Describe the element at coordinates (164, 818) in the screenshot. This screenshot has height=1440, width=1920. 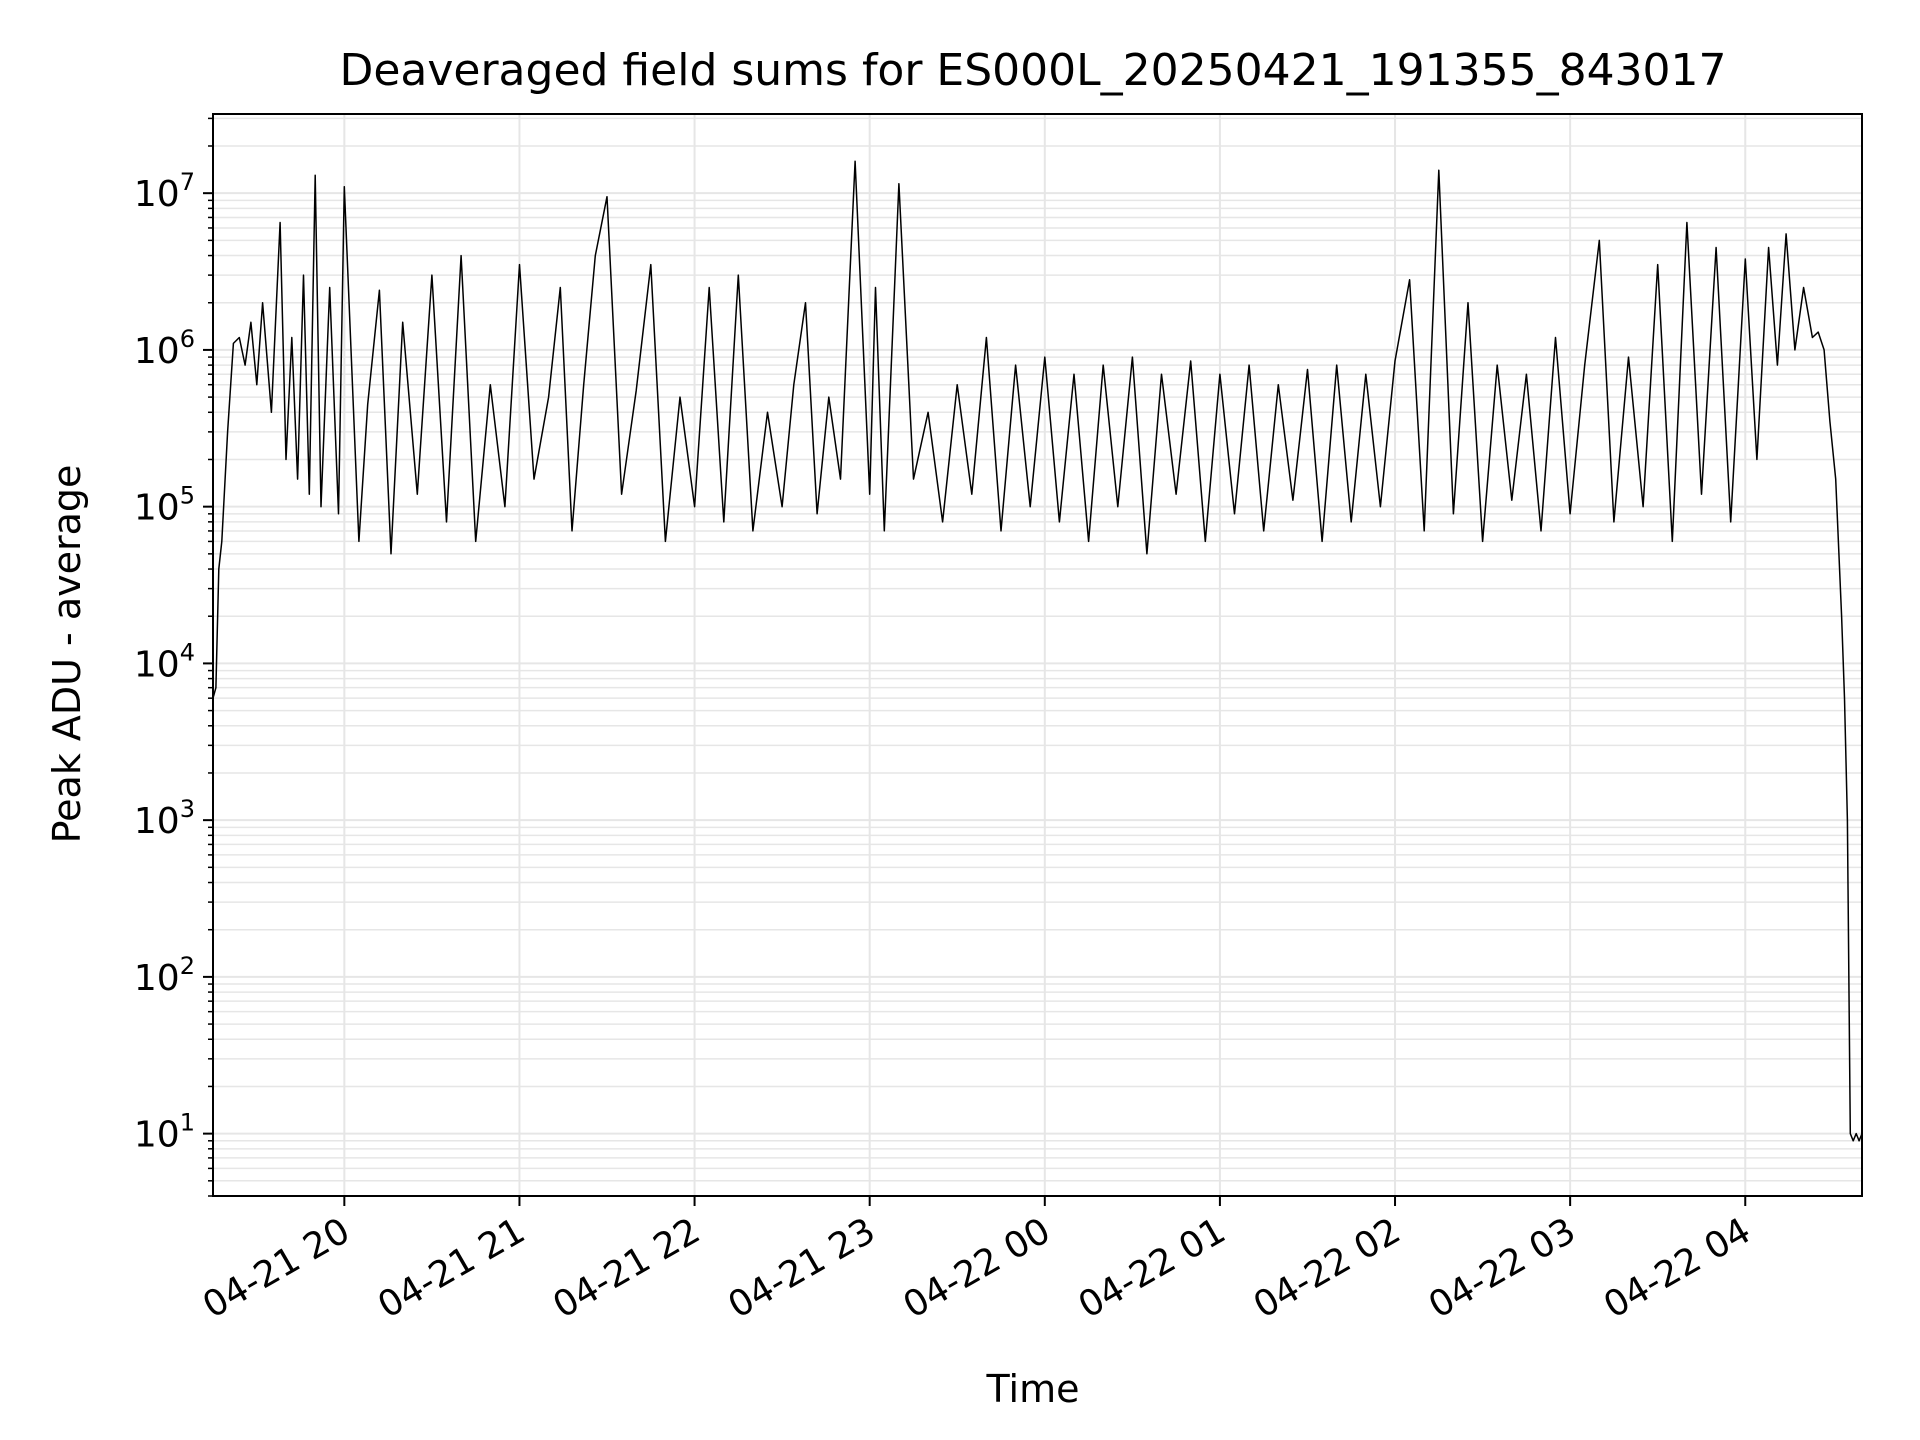
I see `y-tick-label: 10³` at that location.